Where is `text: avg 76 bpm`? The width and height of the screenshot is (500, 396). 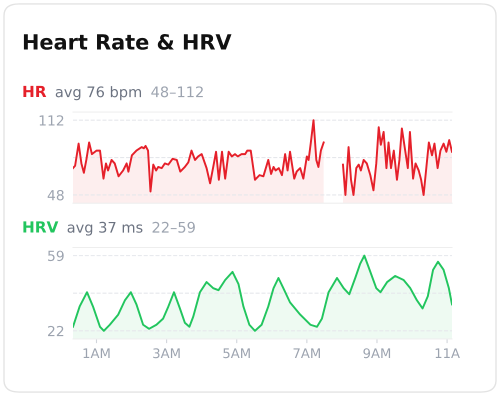
text: avg 76 bpm is located at coordinates (99, 93).